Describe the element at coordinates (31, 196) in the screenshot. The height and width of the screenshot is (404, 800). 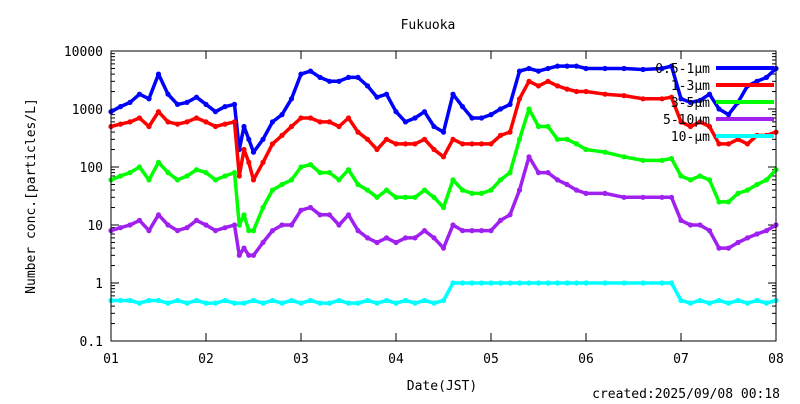
I see `y-axis-label: Number conc.[particles/L]` at that location.